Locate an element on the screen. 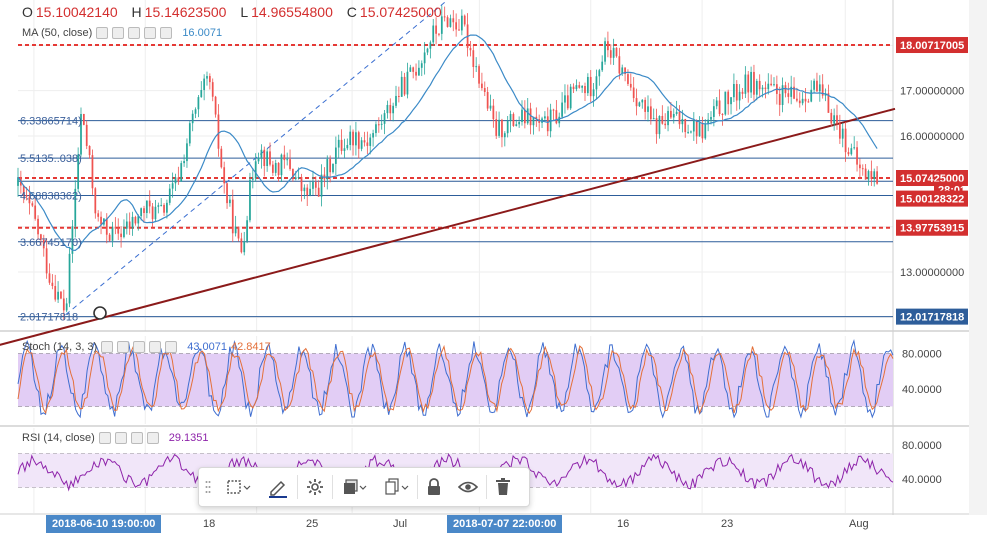  visual-order-button is located at coordinates (354, 487).